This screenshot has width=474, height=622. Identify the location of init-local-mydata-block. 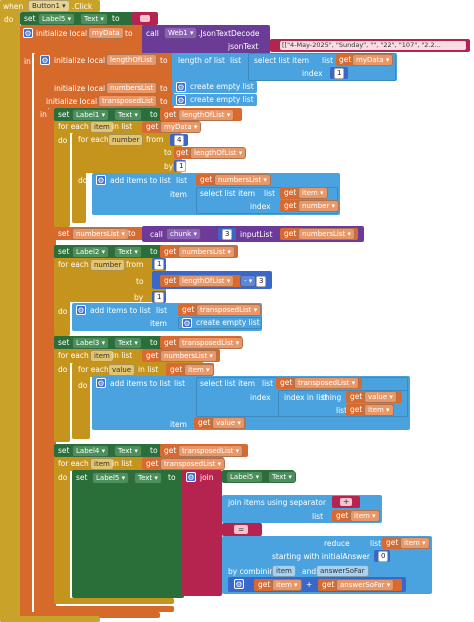
(26, 320).